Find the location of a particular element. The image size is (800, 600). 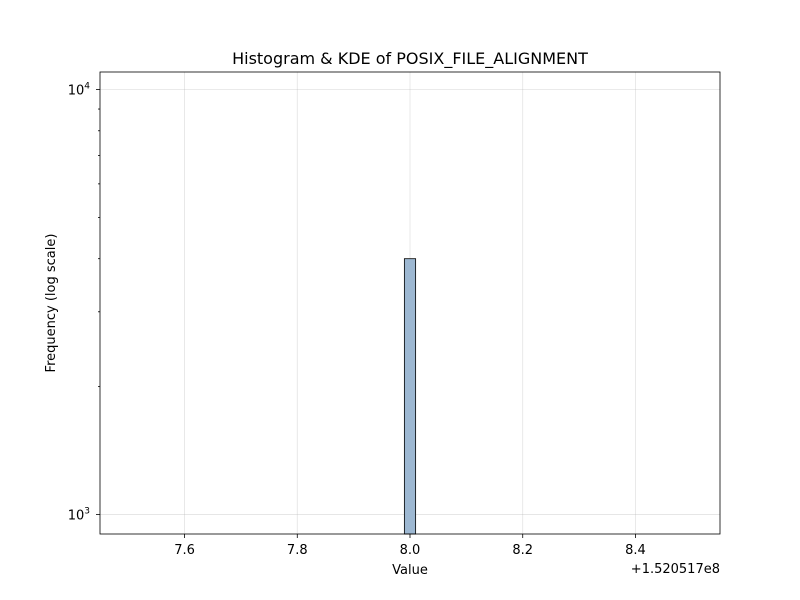

x-tick-label: 8.0 is located at coordinates (410, 550).